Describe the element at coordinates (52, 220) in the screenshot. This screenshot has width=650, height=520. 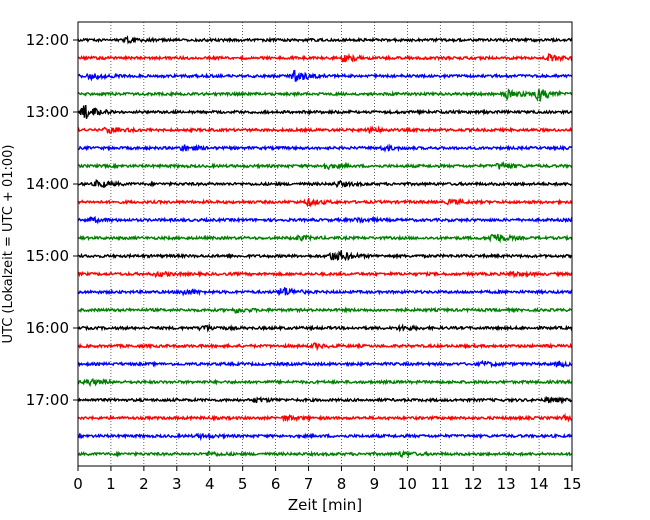
I see `y-axis-ticks: 12:00 13:00 14:00 15:00 16:00 17:00` at that location.